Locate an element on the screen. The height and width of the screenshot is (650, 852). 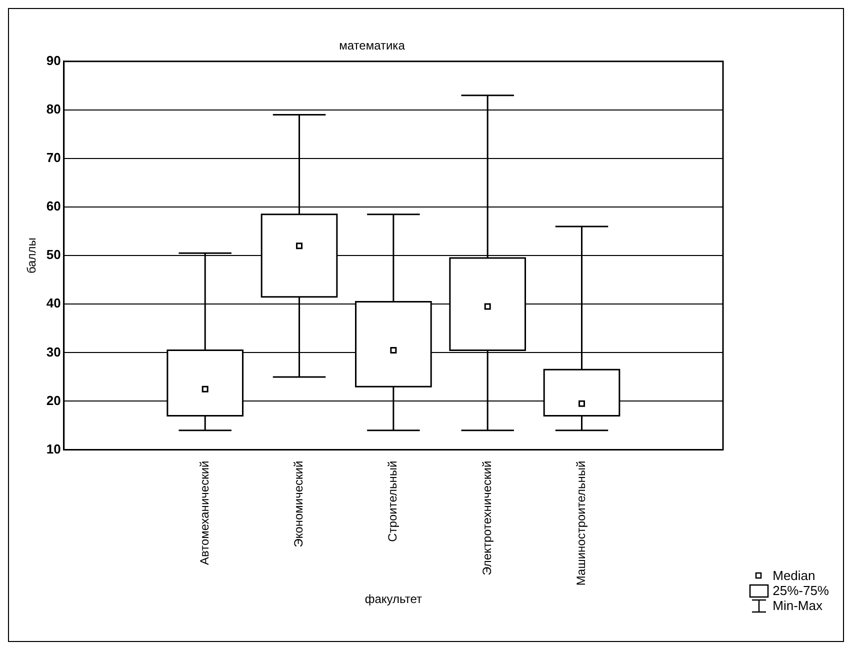
y-tick-label: 90 is located at coordinates (53, 60).